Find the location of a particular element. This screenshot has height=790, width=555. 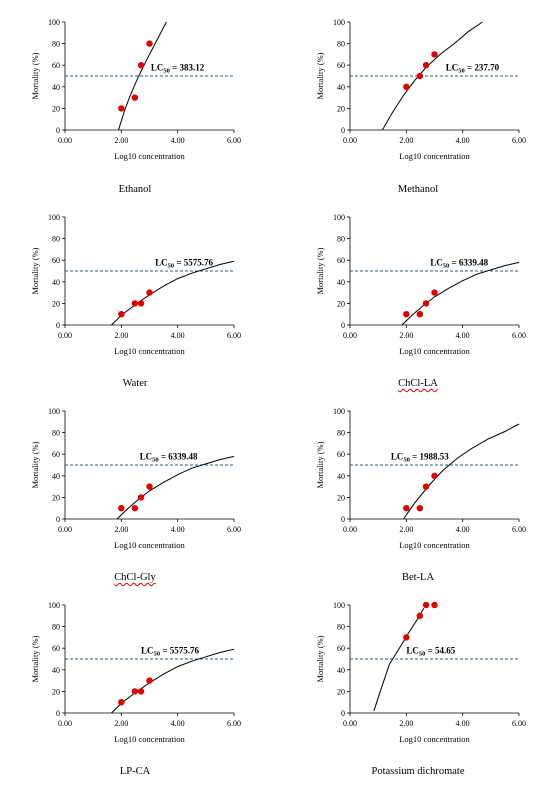

lc50-annotation: LC50 = 6339.48 is located at coordinates (459, 264).